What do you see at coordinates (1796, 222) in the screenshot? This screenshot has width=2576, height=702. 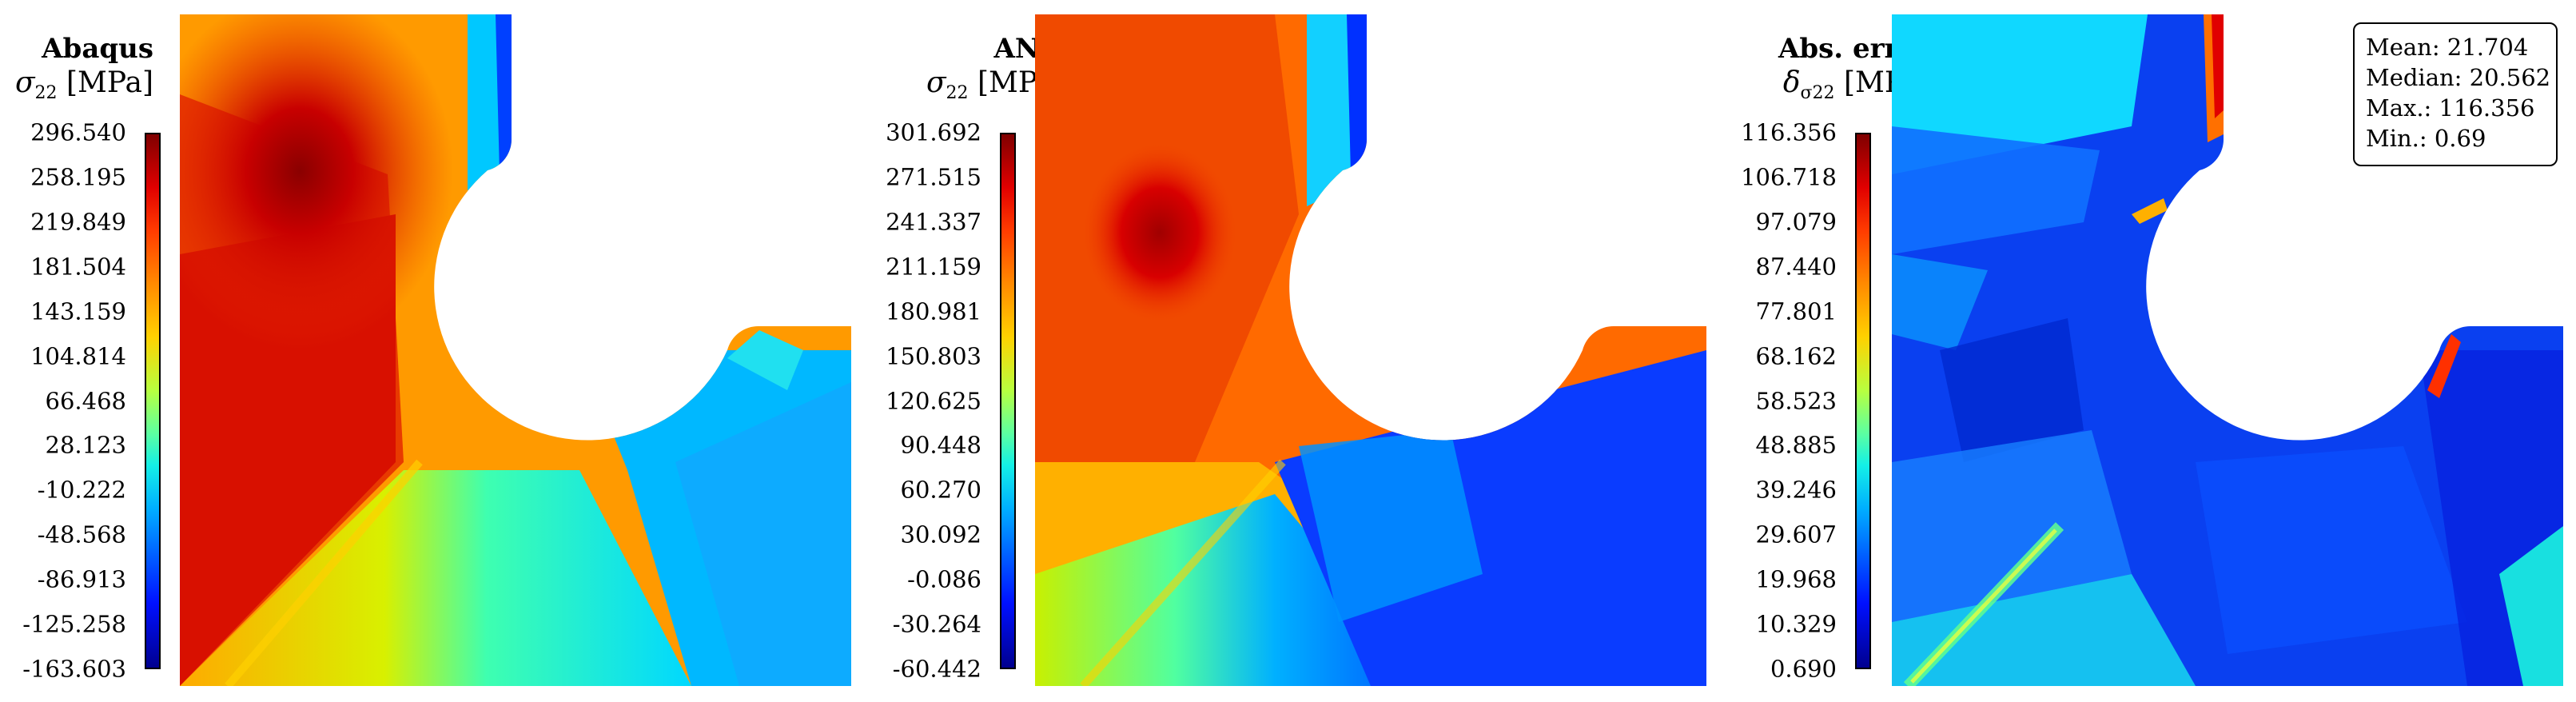 I see `colorbar-tick: 97.079` at bounding box center [1796, 222].